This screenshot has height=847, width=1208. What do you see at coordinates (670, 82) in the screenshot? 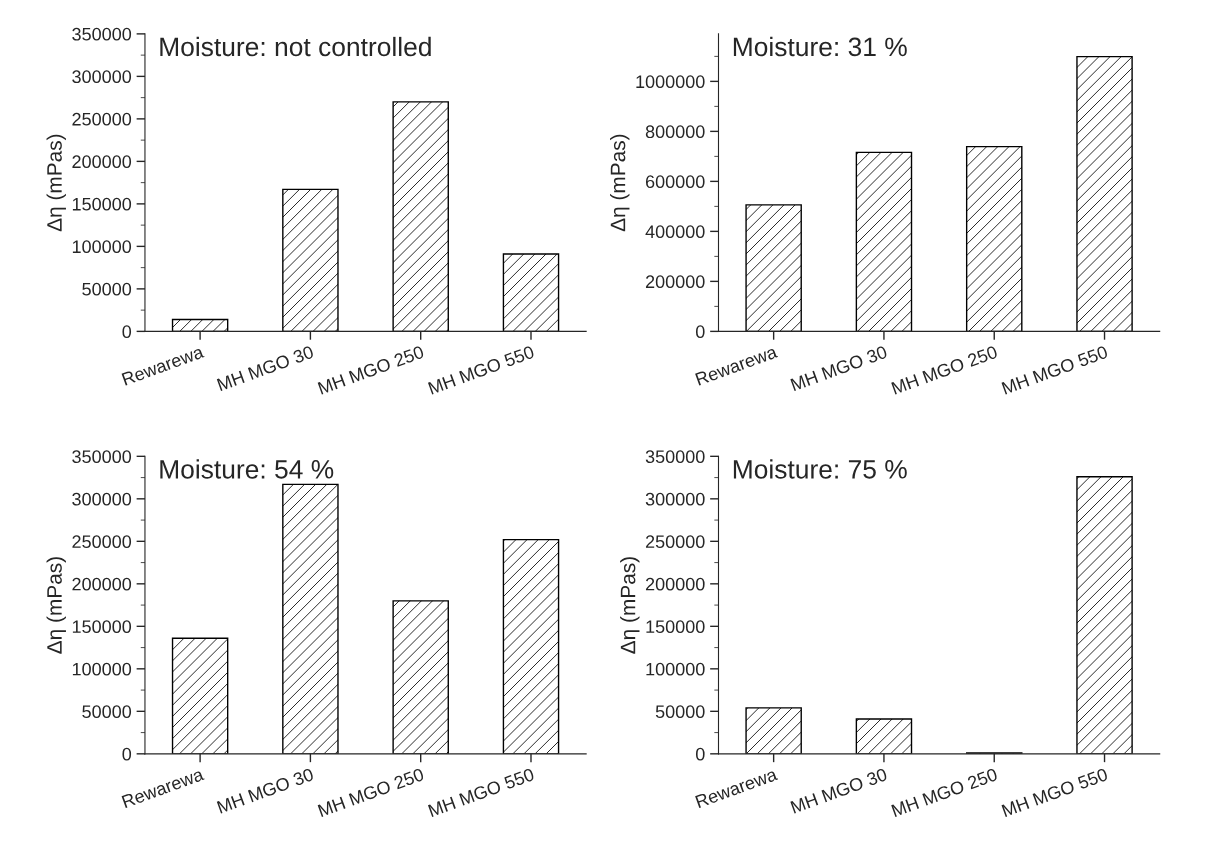
I see `y-tick-label: 1000000` at bounding box center [670, 82].